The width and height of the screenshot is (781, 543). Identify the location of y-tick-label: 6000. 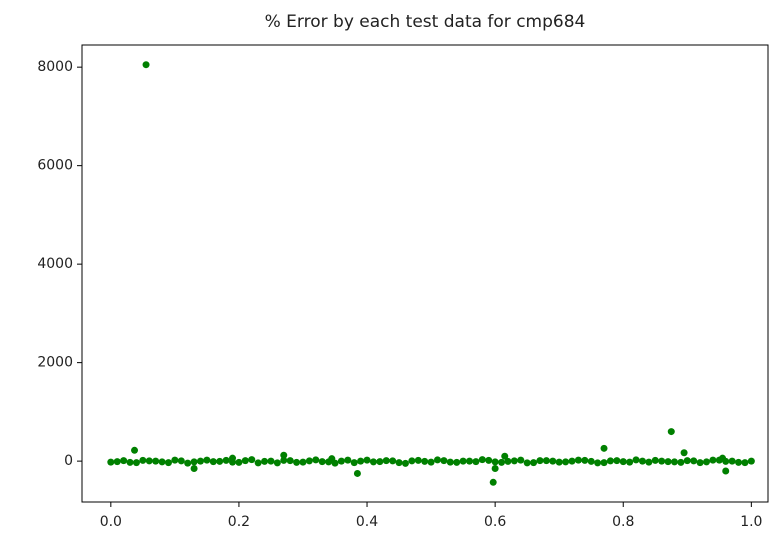
(55, 166).